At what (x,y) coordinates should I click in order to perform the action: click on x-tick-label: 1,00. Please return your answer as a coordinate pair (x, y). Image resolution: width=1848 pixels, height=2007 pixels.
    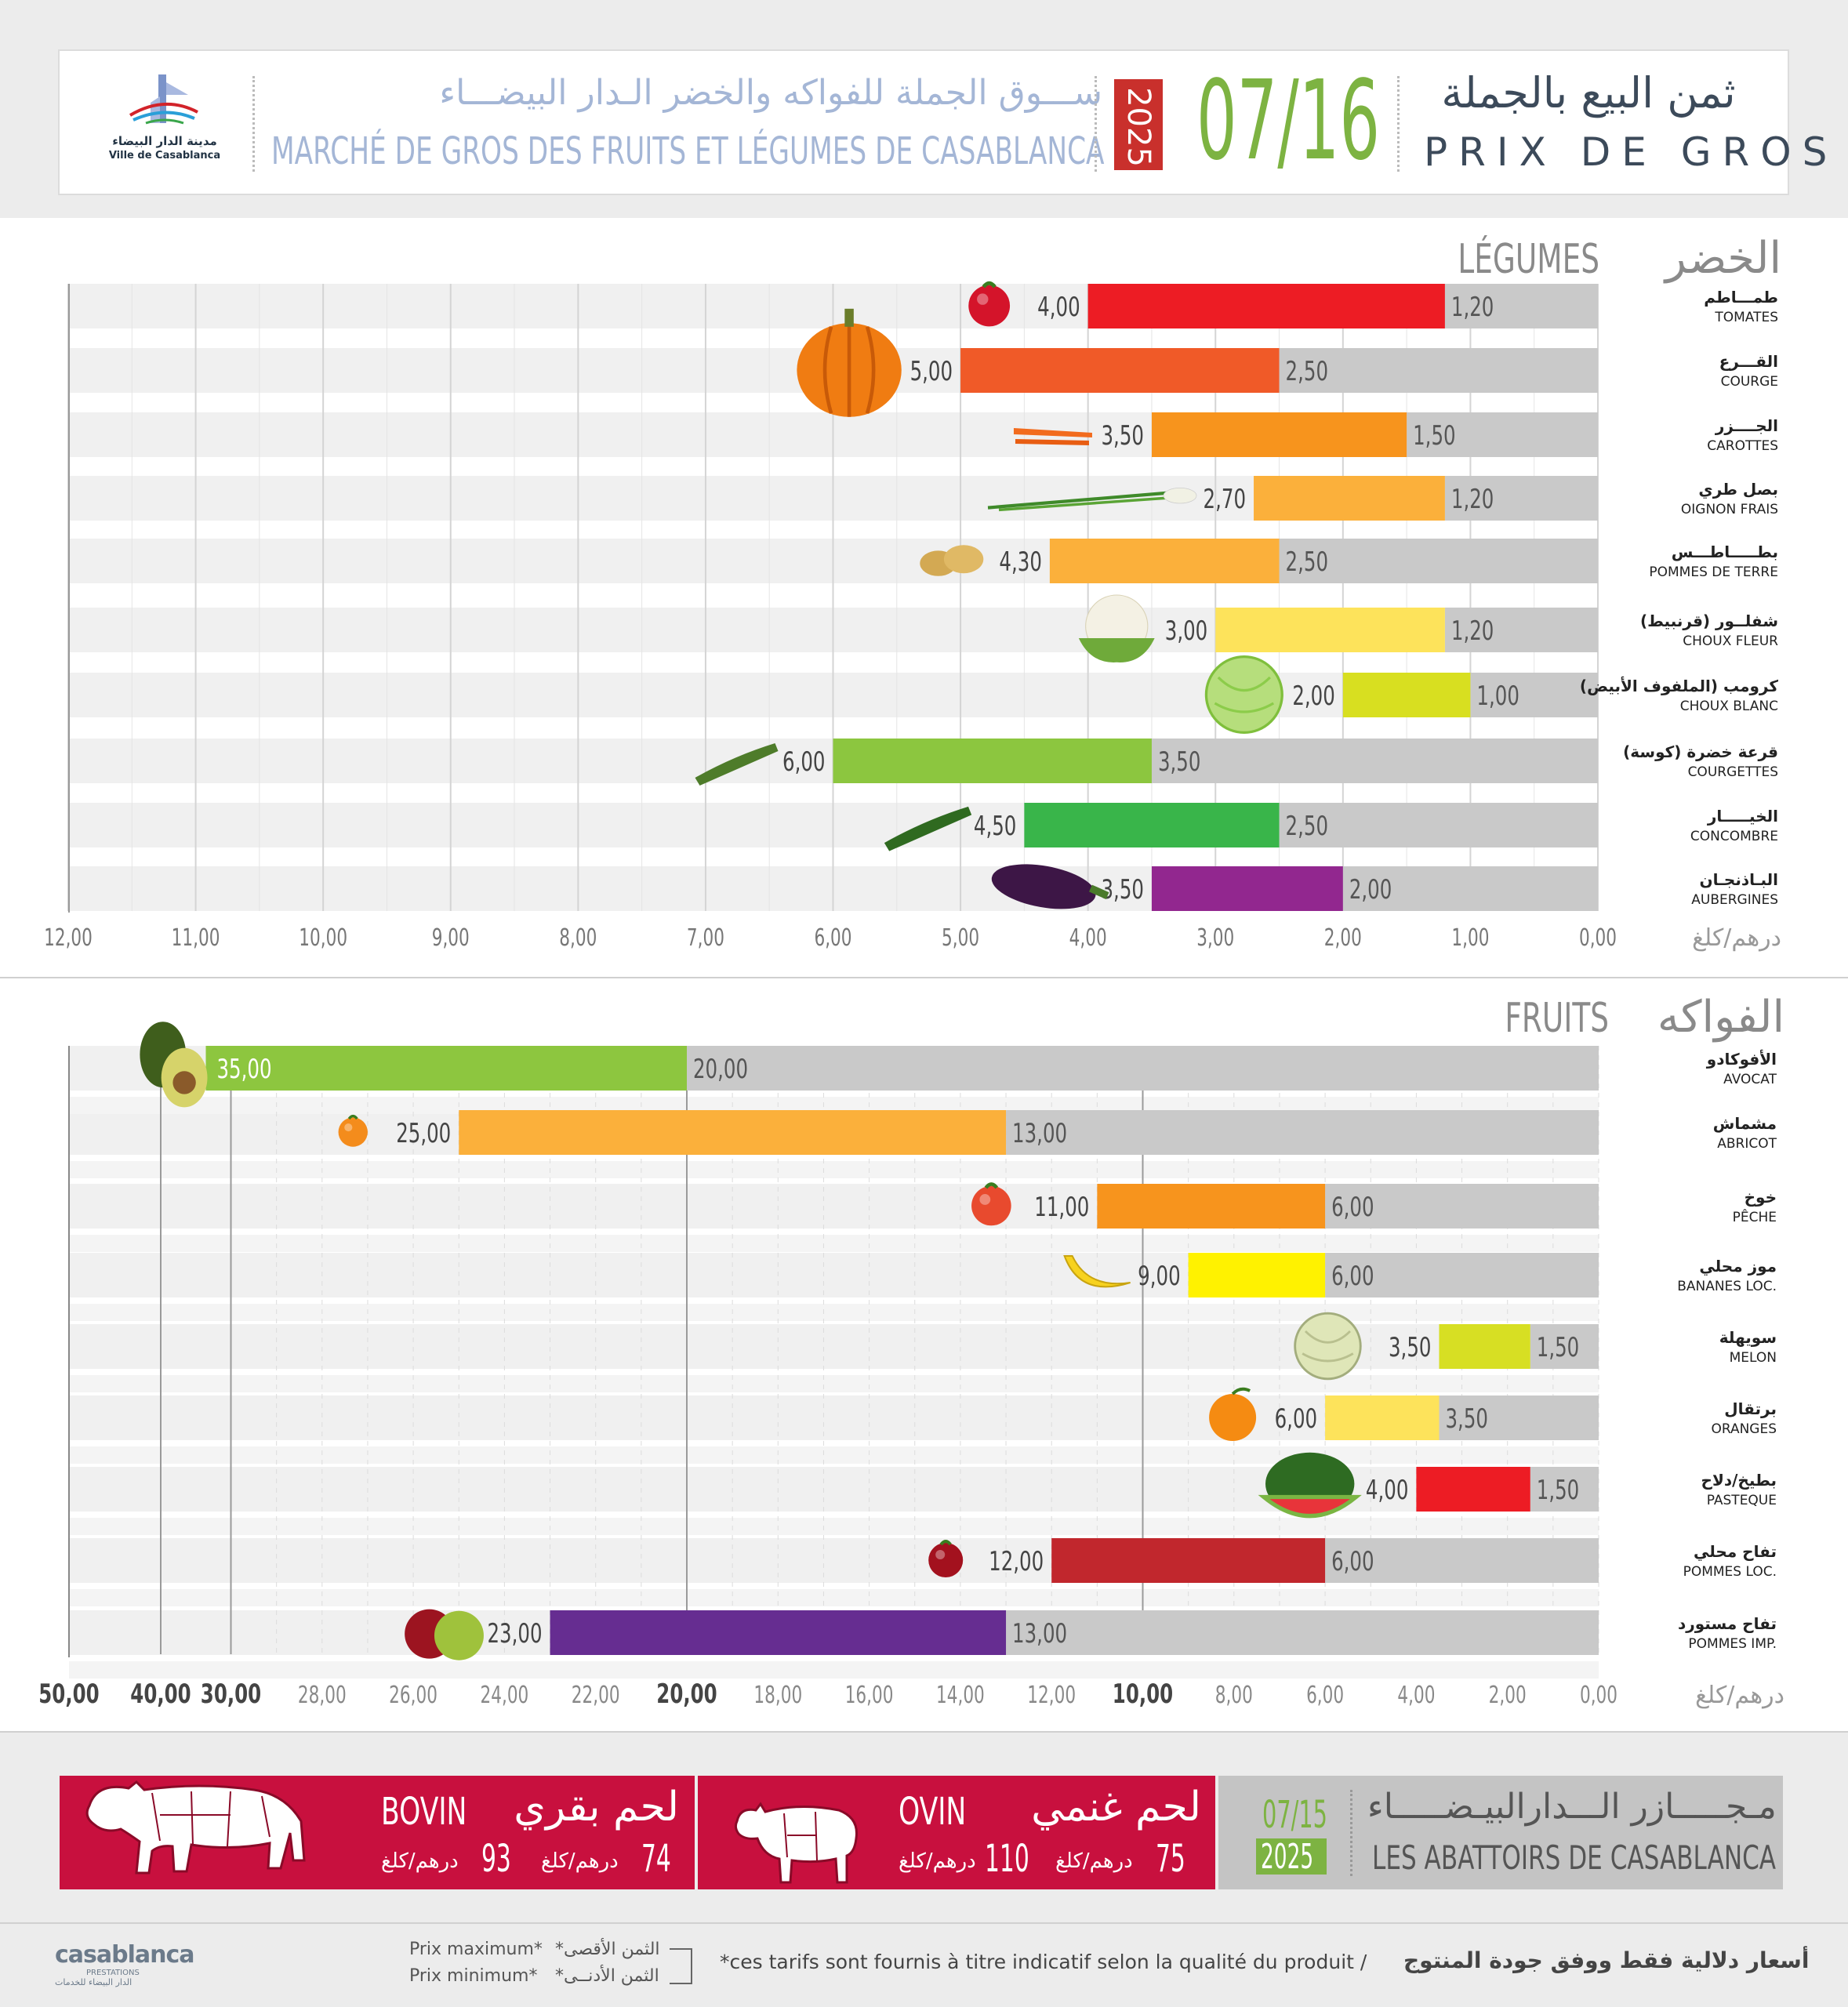
    Looking at the image, I should click on (1470, 938).